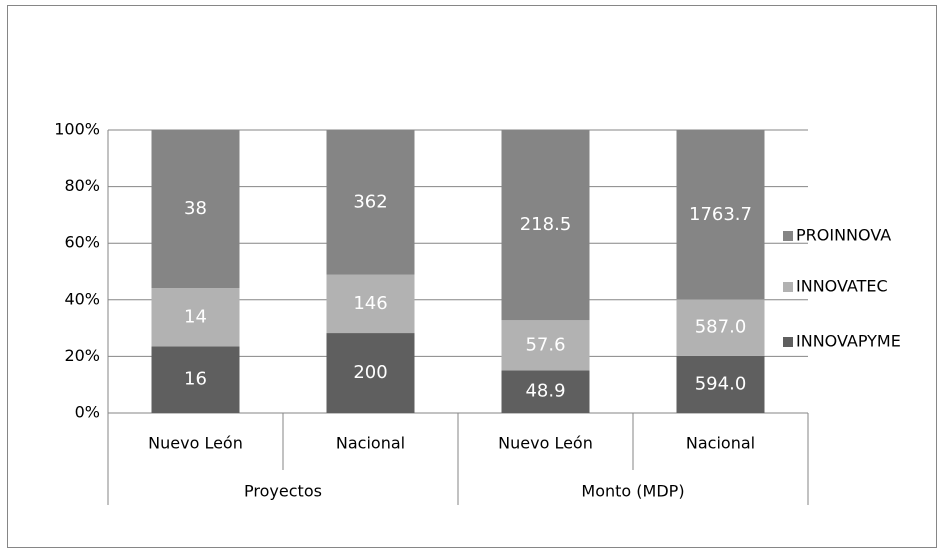 The width and height of the screenshot is (944, 554). I want to click on data-label: 48.9, so click(545, 391).